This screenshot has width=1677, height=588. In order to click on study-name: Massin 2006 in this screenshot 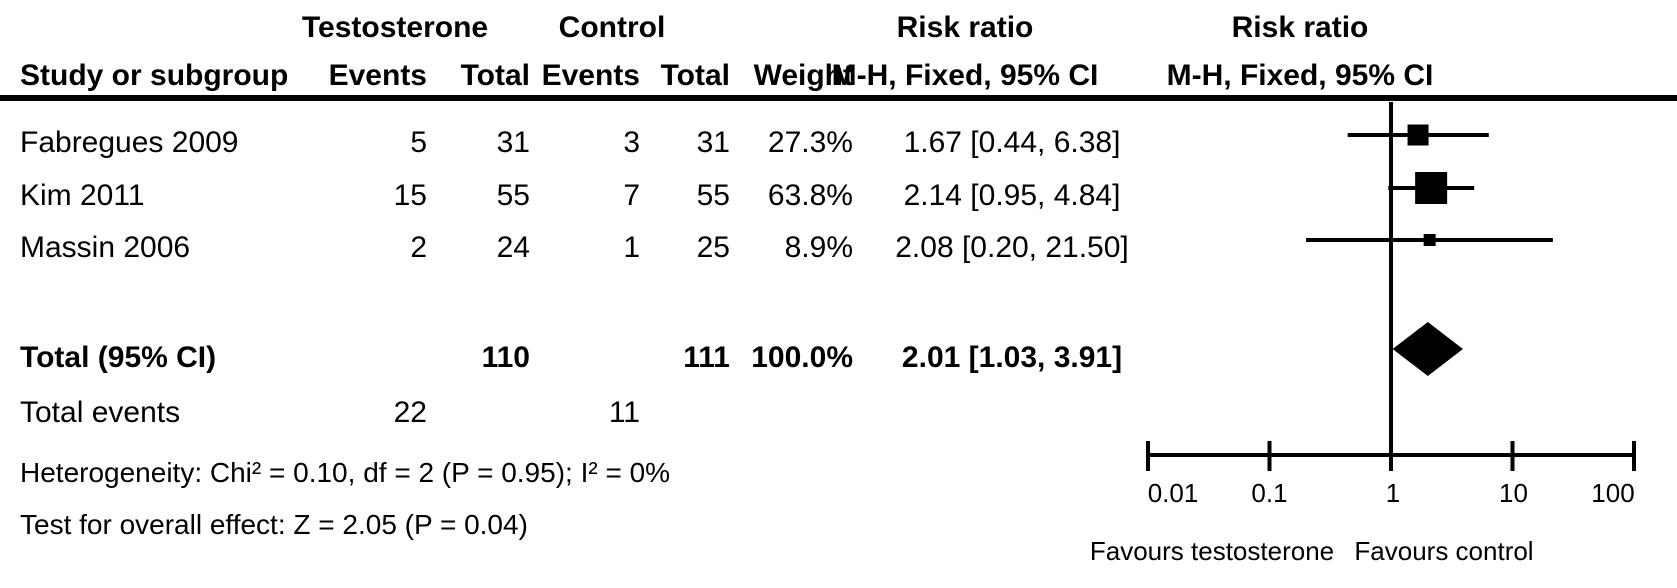, I will do `click(105, 247)`.